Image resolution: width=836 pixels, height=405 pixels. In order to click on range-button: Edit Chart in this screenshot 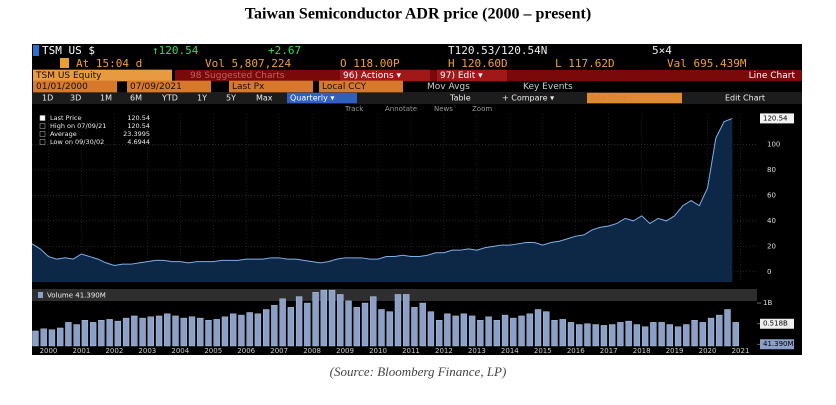, I will do `click(745, 98)`.